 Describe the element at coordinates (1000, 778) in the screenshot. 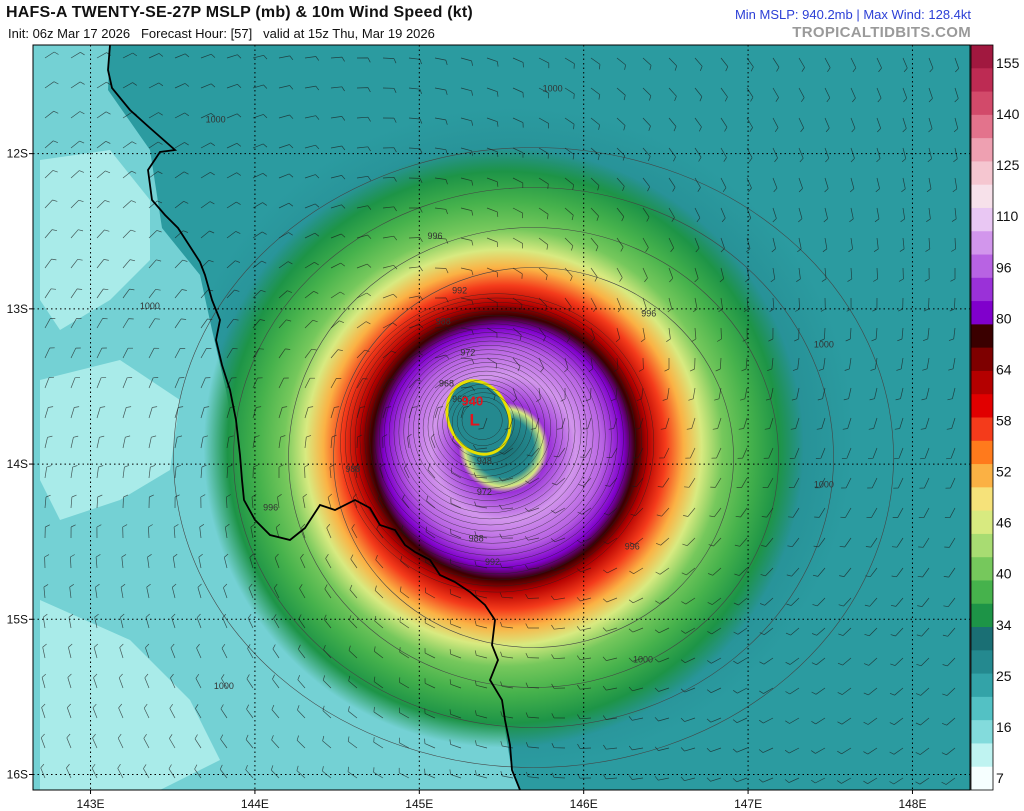

I see `colorbar-label: 7` at that location.